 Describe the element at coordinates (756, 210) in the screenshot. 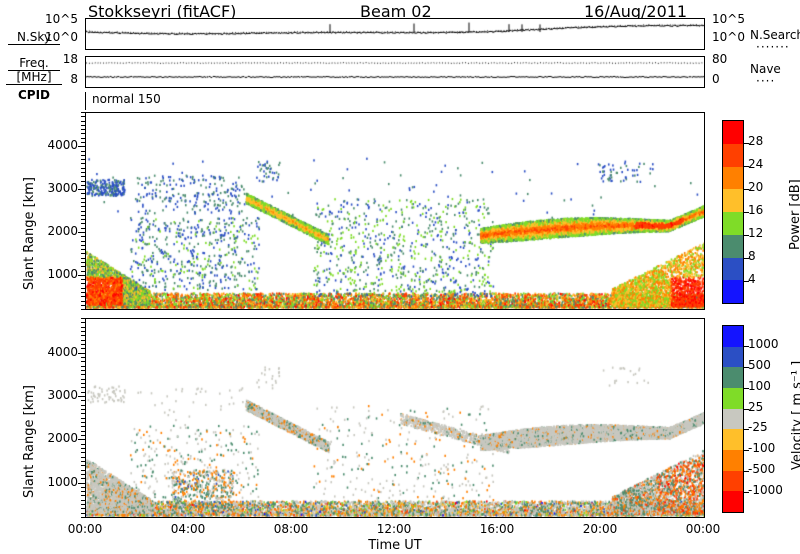

I see `colorbar-tick-label: 16` at that location.